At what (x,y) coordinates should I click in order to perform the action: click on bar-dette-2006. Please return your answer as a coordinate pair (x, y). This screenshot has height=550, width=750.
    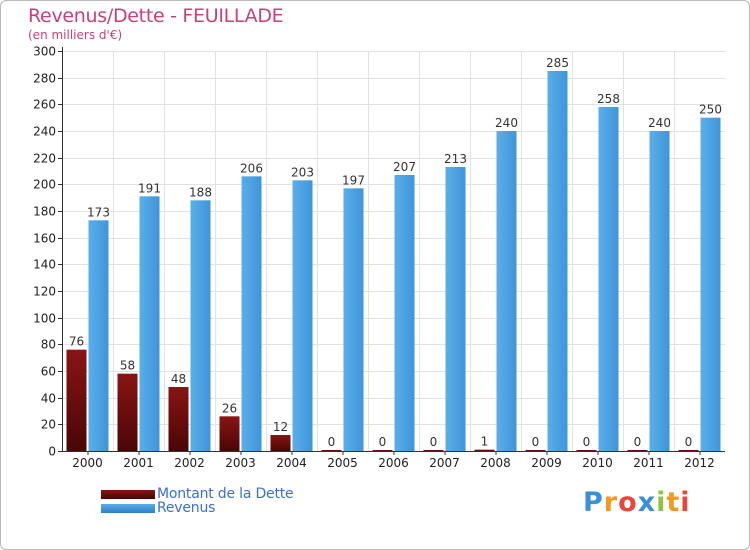
    Looking at the image, I should click on (382, 450).